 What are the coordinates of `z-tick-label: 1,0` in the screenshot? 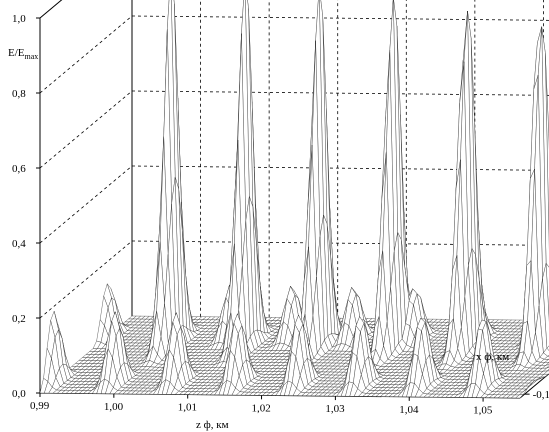 It's located at (19, 19).